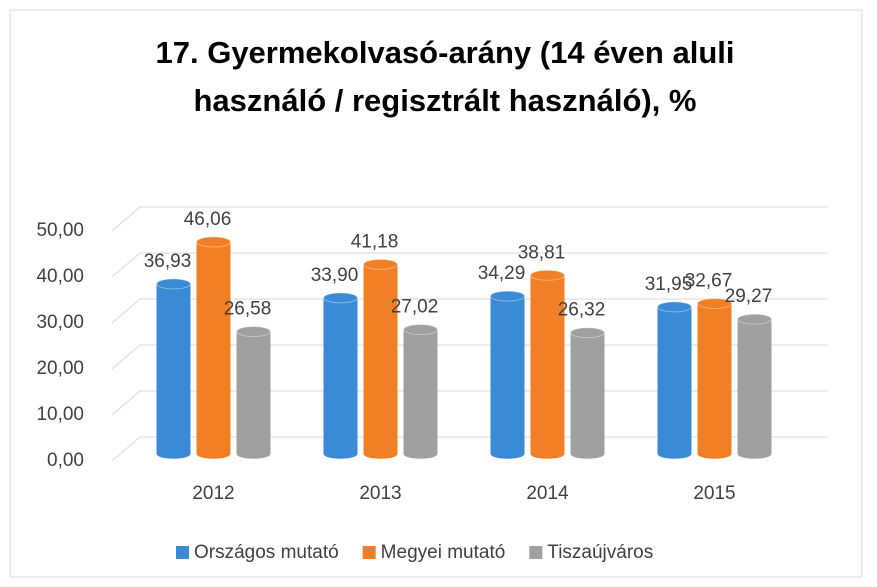  What do you see at coordinates (444, 100) in the screenshot?
I see `chart-title: használó / regisztrált használó), %` at bounding box center [444, 100].